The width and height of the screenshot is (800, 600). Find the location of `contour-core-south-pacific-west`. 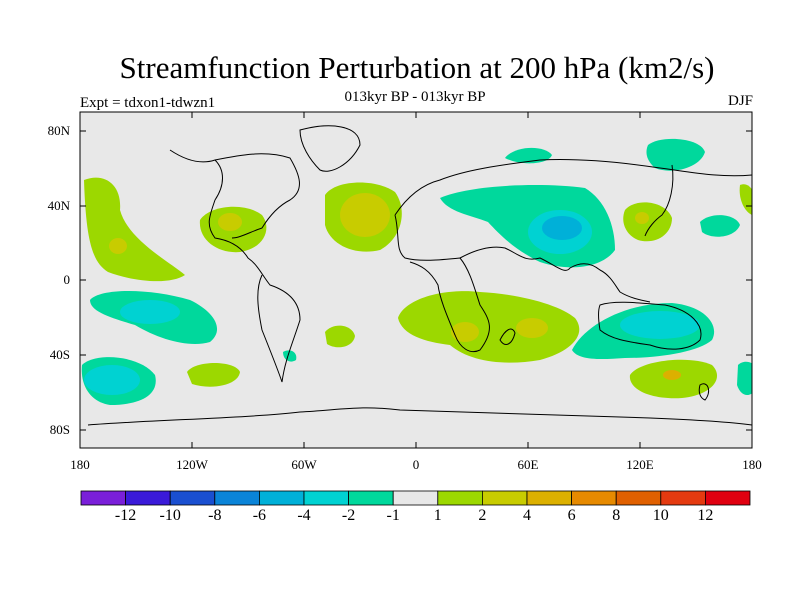

contour-core-south-pacific-west is located at coordinates (112, 380).